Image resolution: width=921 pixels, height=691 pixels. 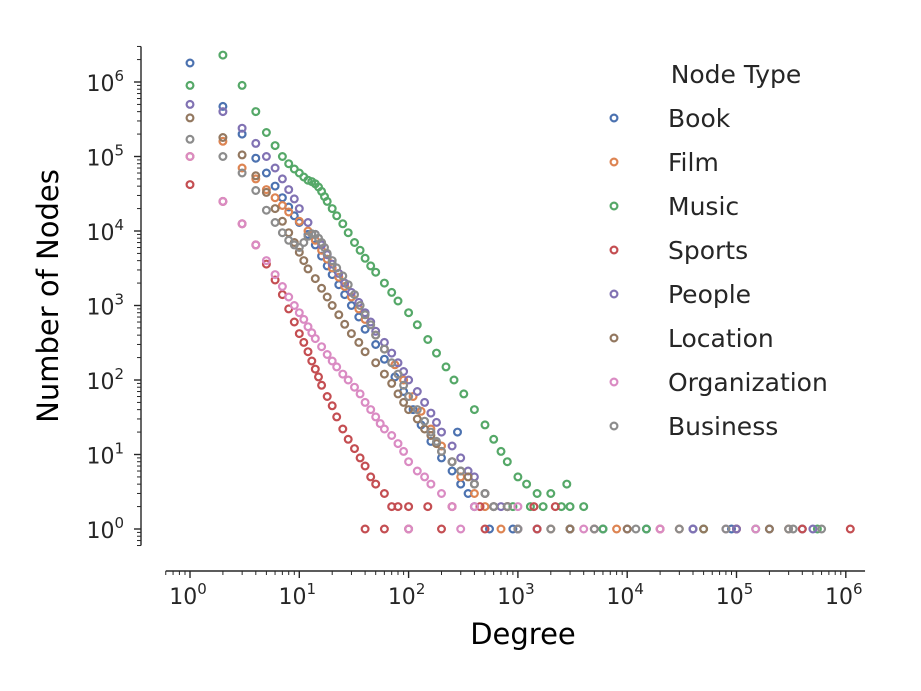 I want to click on legend-title: Node Type, so click(x=736, y=74).